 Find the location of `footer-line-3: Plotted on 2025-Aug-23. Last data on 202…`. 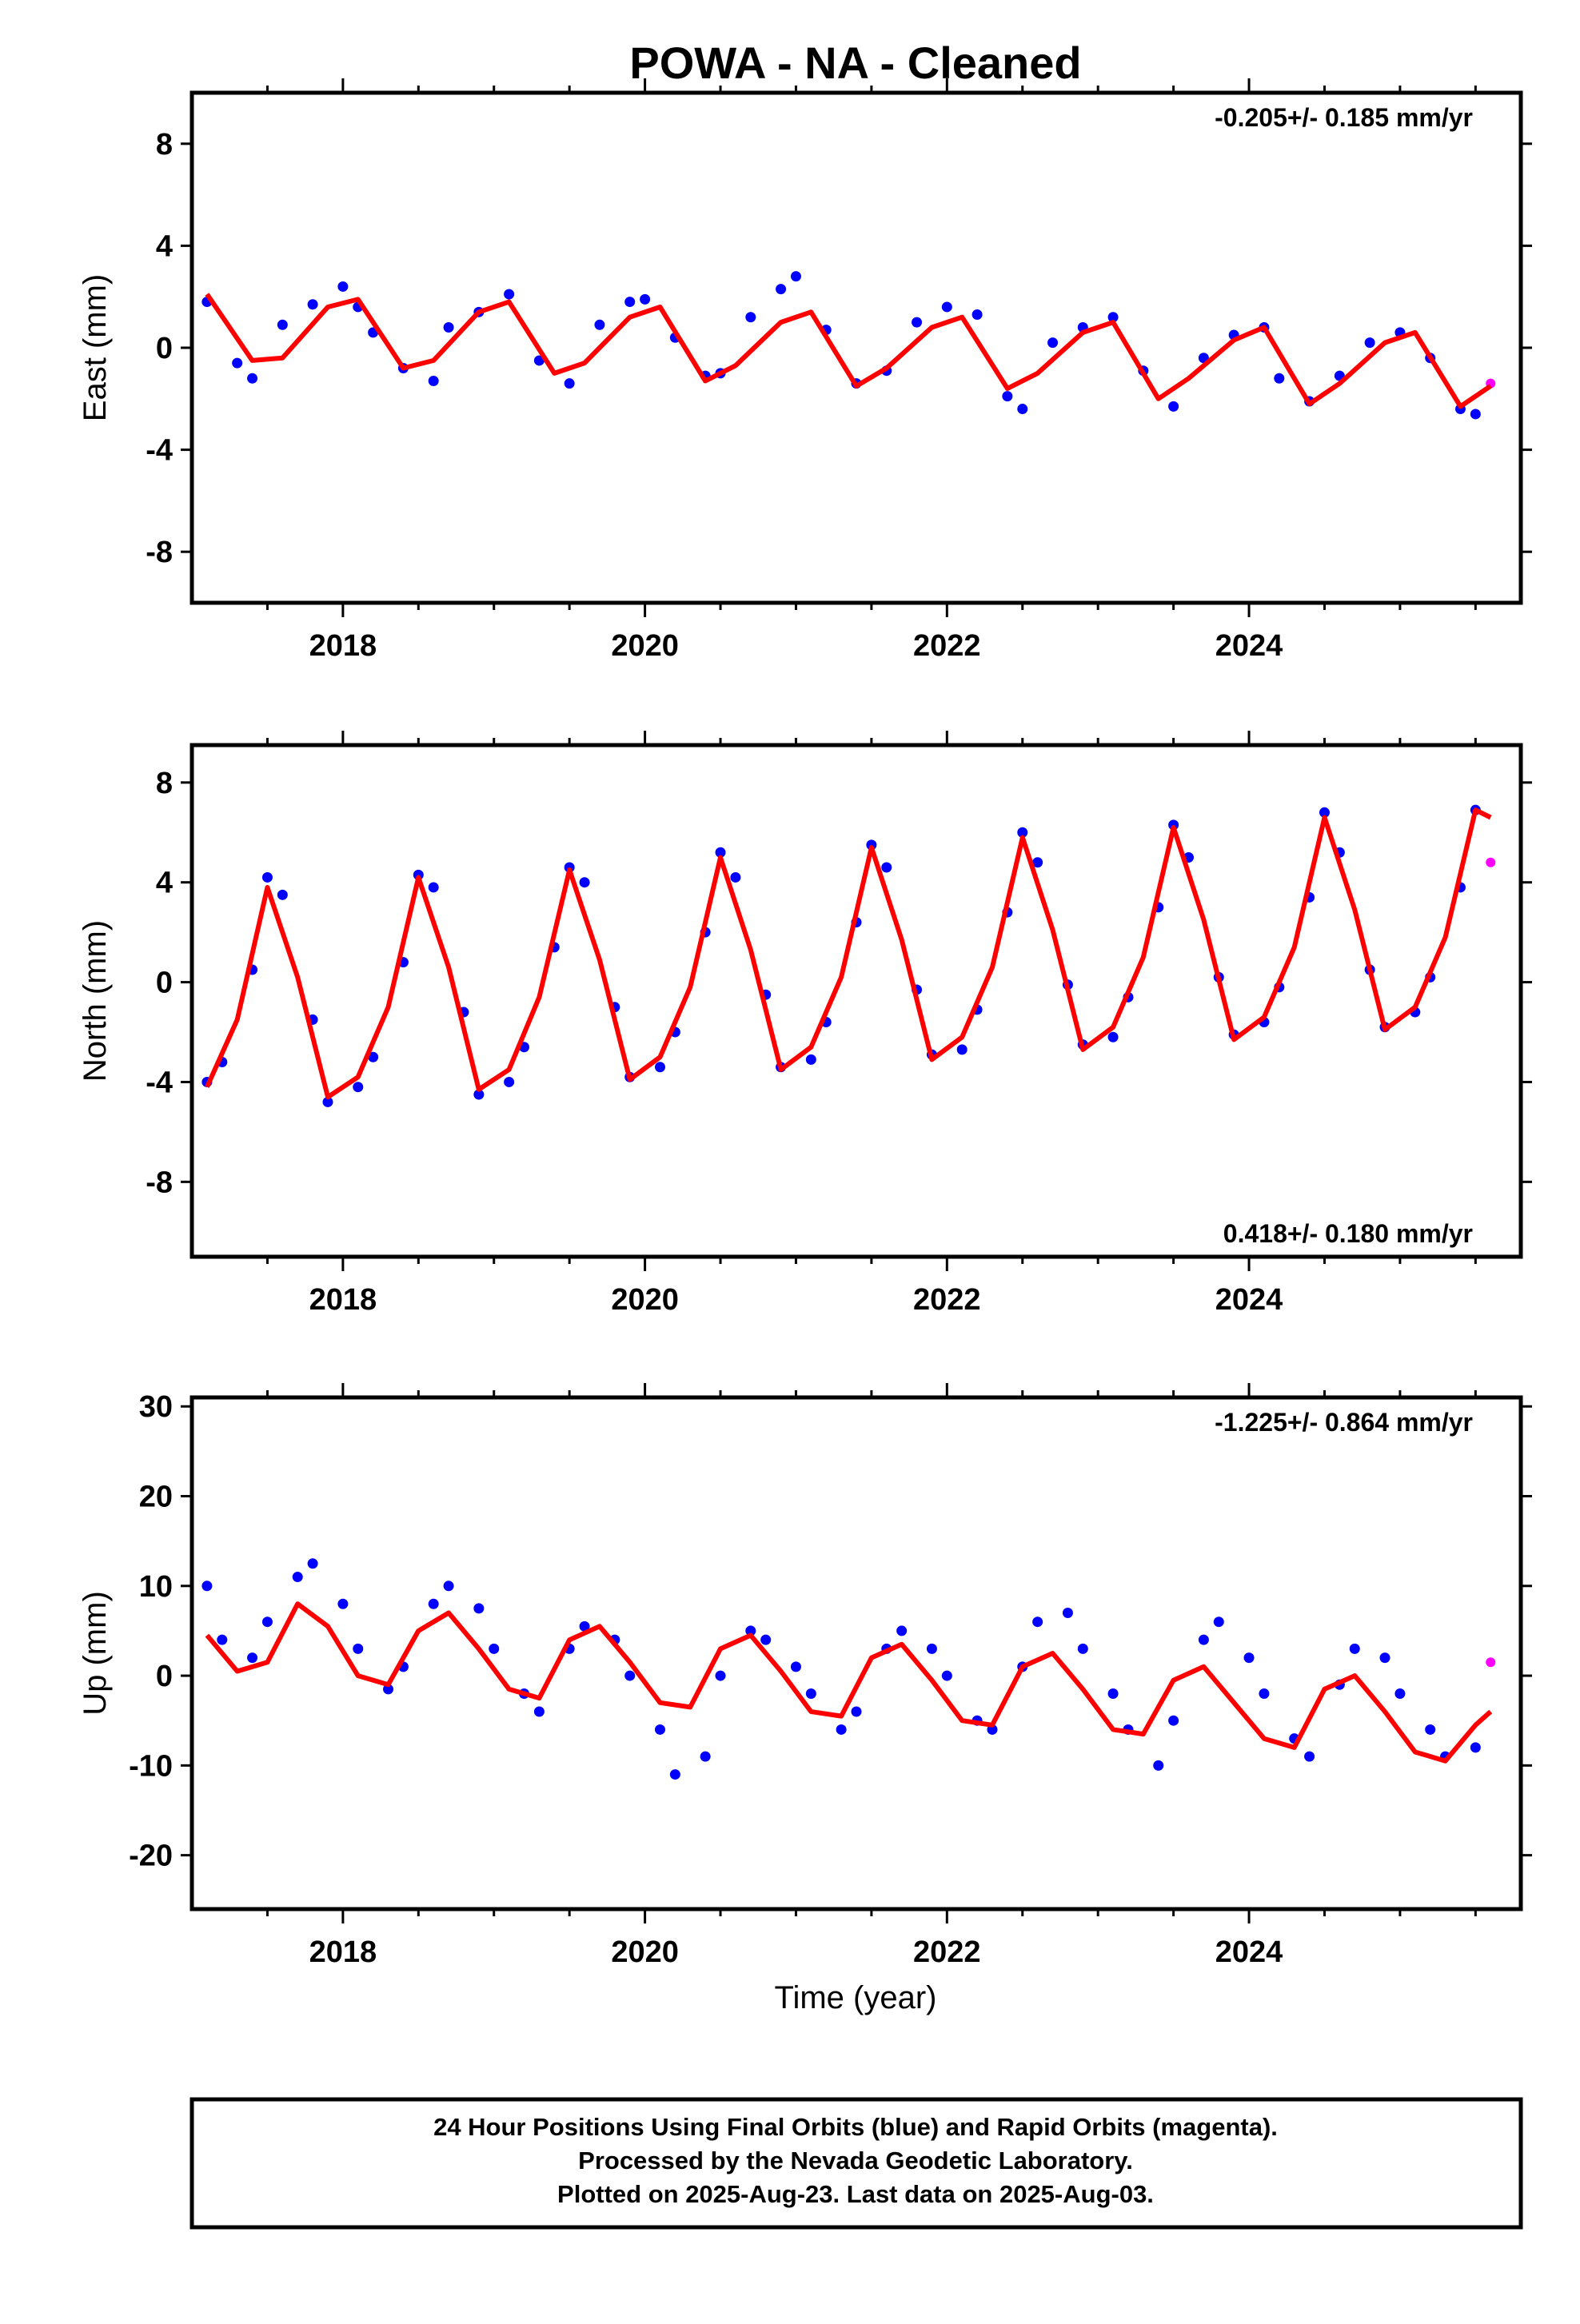

footer-line-3: Plotted on 2025-Aug-23. Last data on 202… is located at coordinates (856, 2194).